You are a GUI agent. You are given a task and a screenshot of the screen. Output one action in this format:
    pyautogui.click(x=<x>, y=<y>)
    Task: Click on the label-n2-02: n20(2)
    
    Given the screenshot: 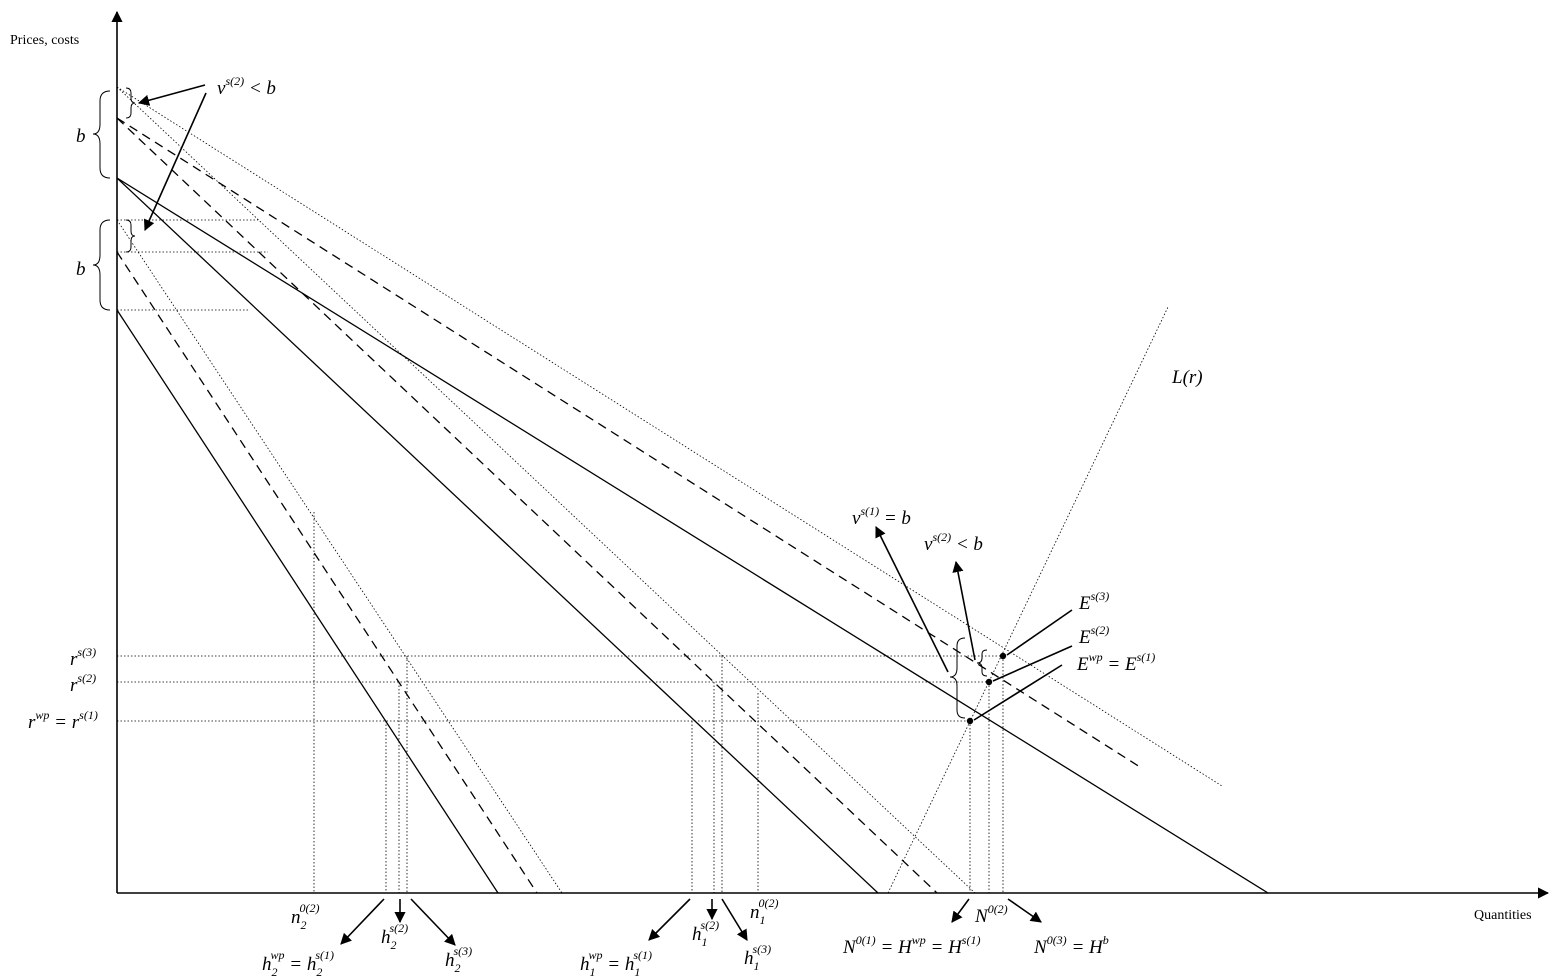 What is the action you would take?
    pyautogui.click(x=305, y=916)
    